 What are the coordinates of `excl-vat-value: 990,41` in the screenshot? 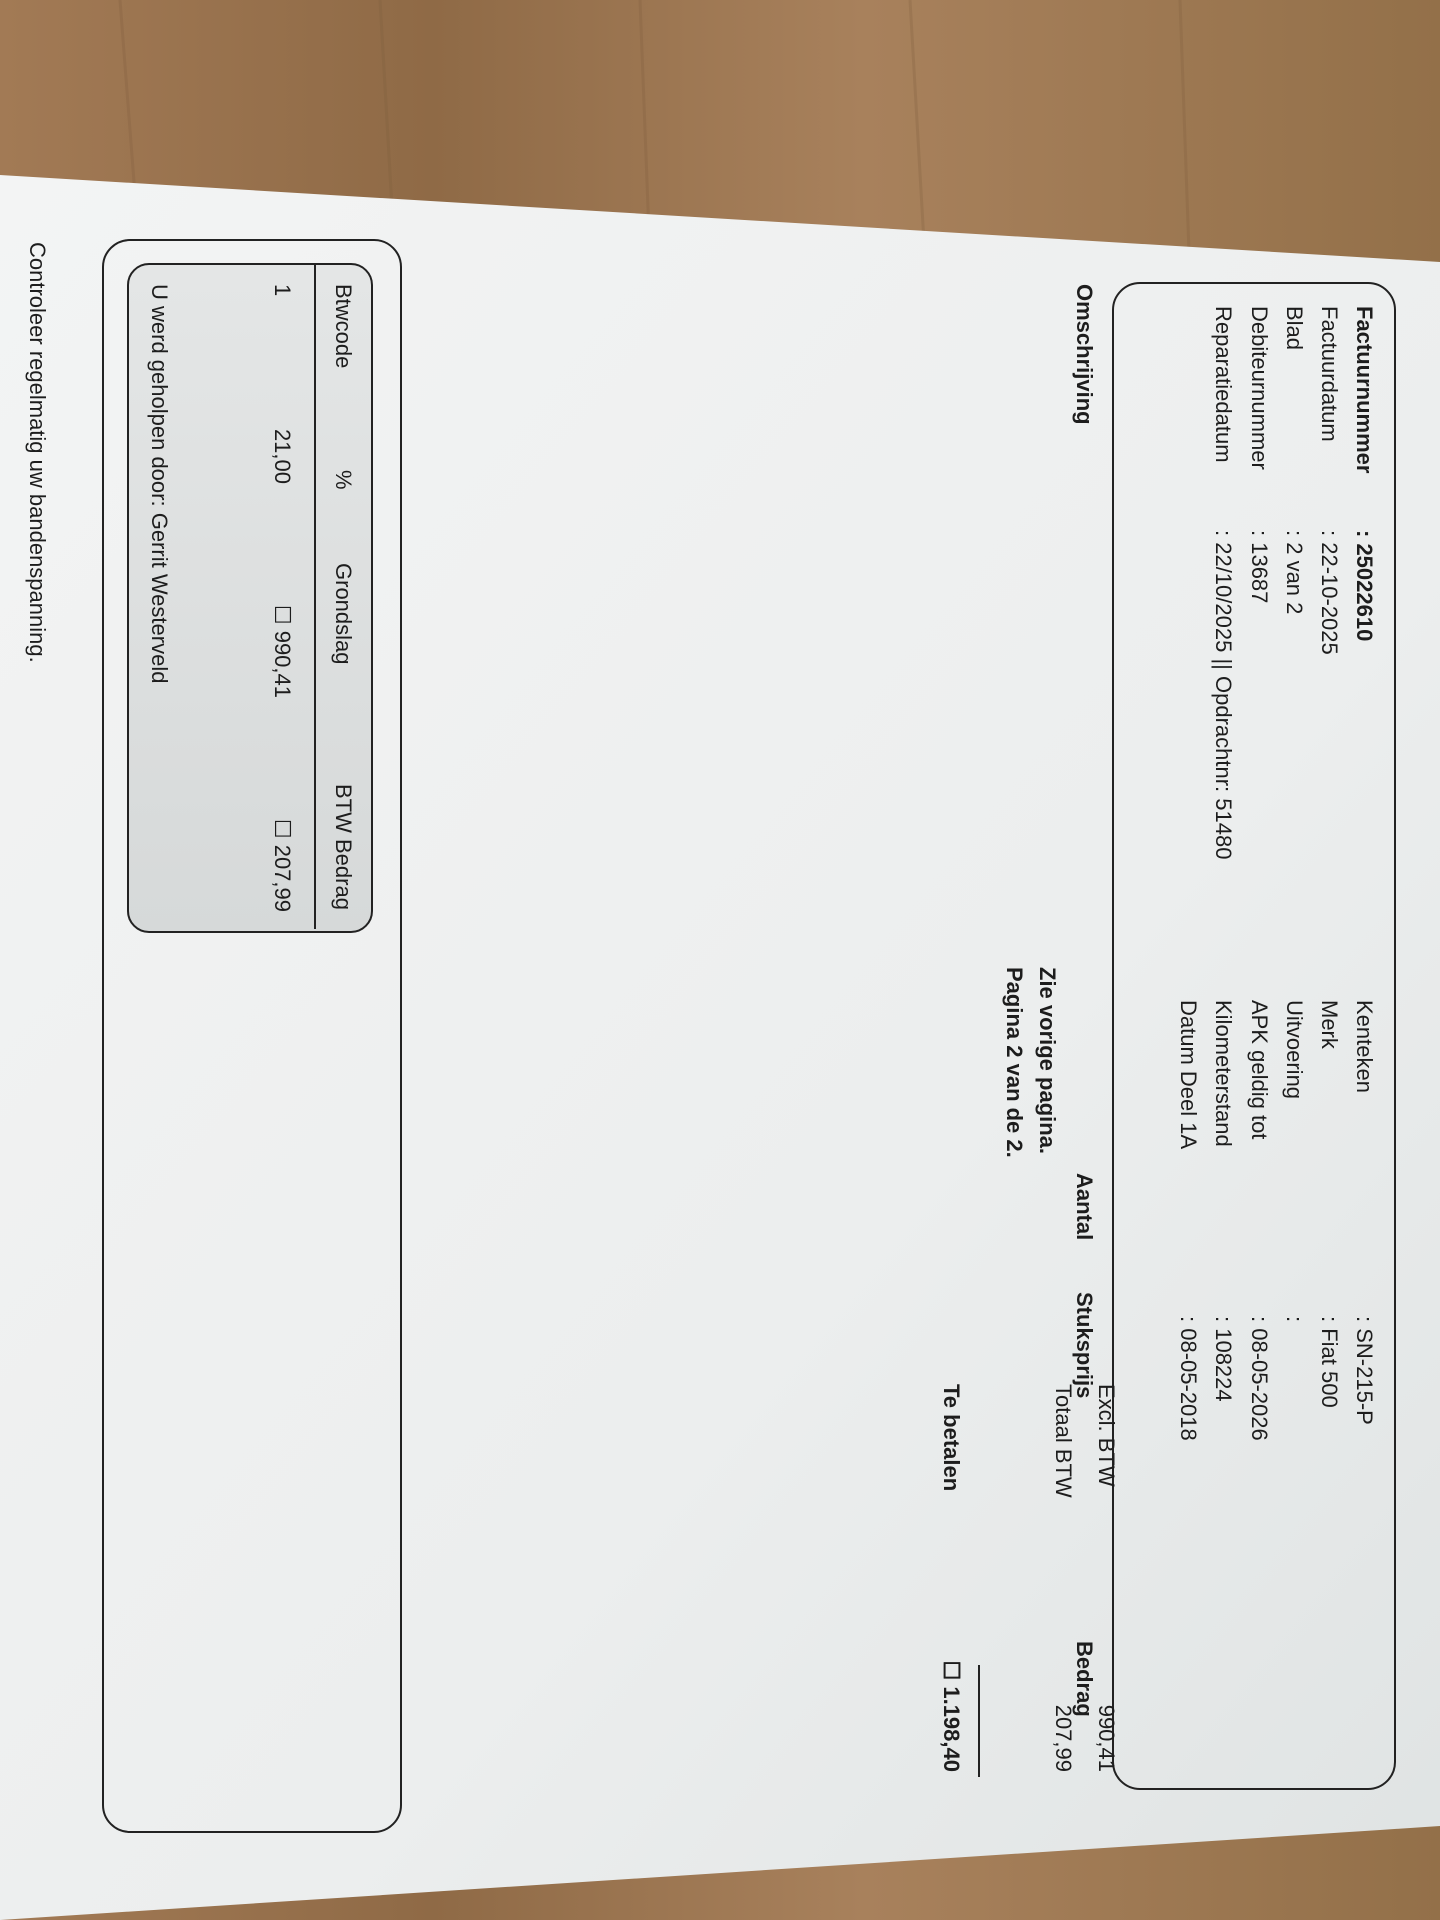 It's located at (1106, 1738).